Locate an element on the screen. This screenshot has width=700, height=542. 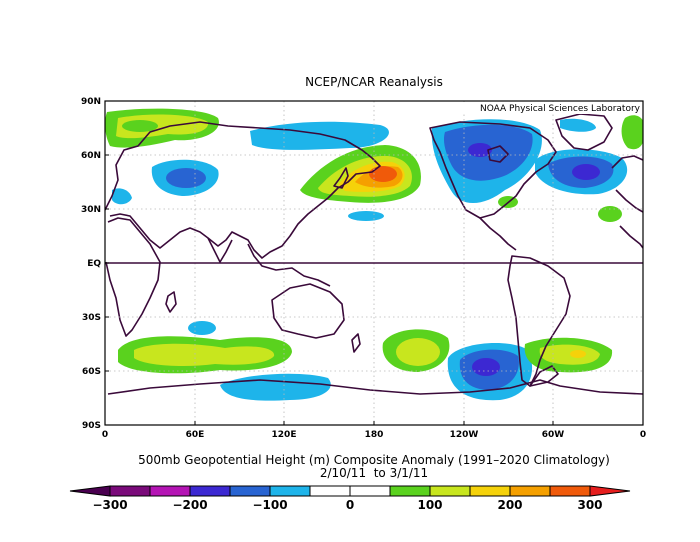
north-america-coastline is located at coordinates (493, 170).